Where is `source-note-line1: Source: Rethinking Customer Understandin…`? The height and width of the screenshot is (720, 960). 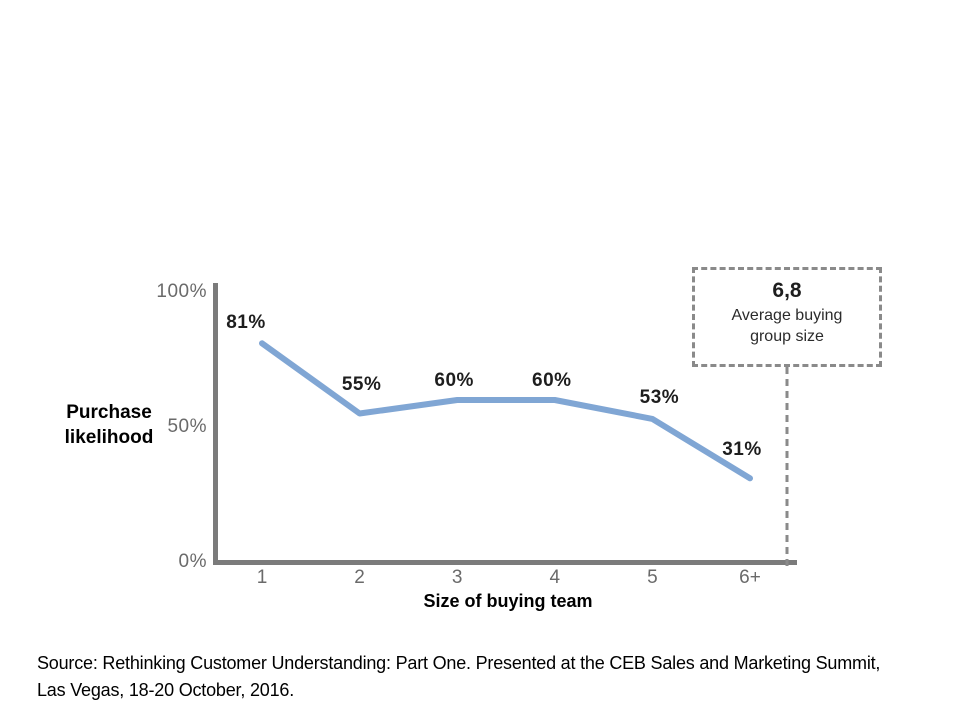 source-note-line1: Source: Rethinking Customer Understandin… is located at coordinates (459, 663).